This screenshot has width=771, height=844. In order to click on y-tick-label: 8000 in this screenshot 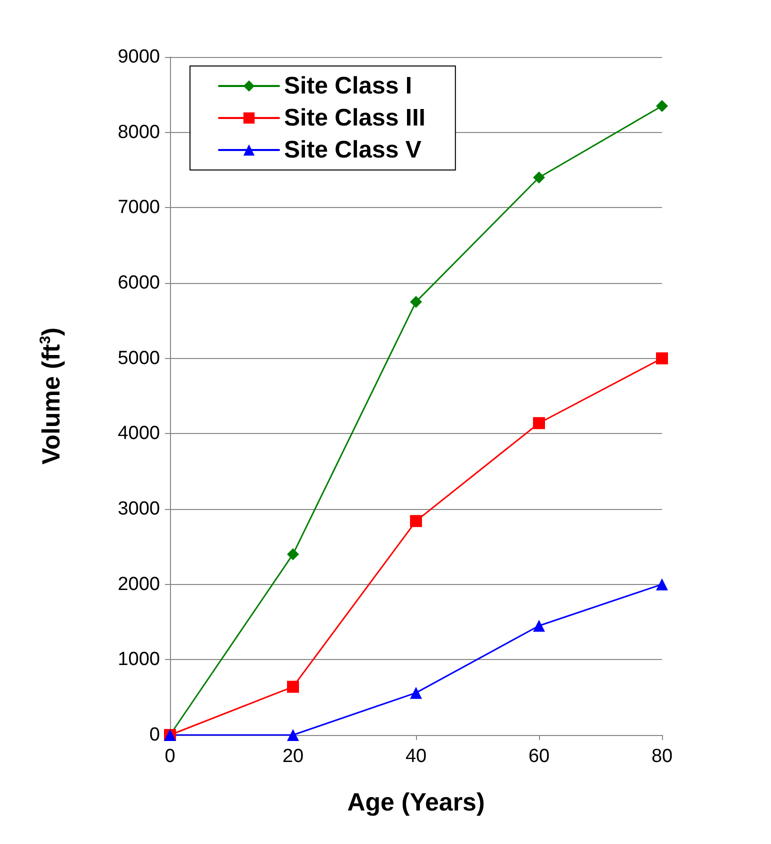, I will do `click(139, 132)`.